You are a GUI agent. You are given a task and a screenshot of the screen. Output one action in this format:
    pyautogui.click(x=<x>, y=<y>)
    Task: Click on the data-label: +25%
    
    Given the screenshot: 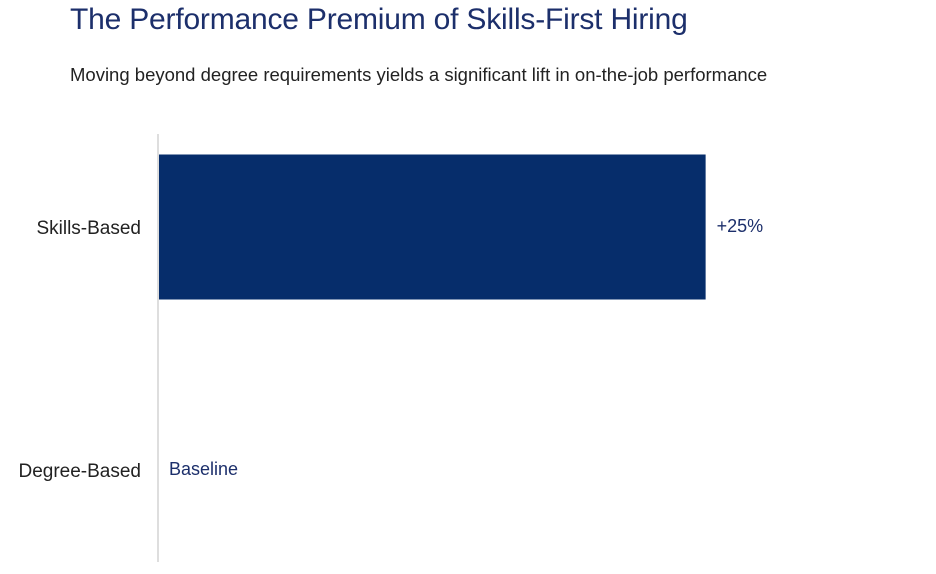 What is the action you would take?
    pyautogui.click(x=740, y=226)
    